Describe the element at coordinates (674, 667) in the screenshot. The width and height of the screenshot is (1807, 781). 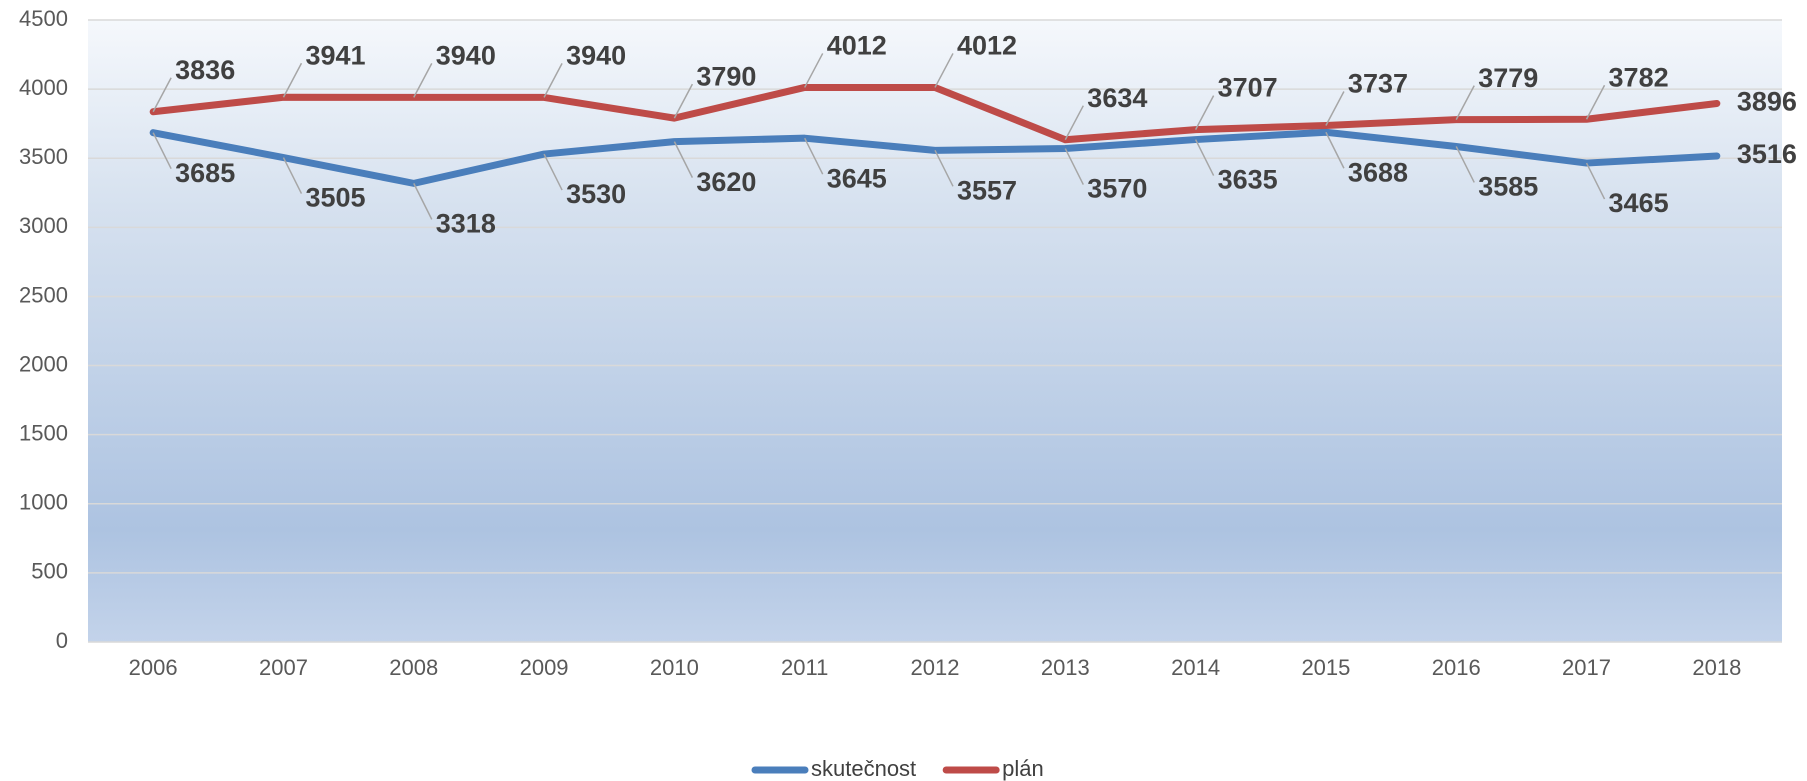
I see `x-tick-label: 2010` at that location.